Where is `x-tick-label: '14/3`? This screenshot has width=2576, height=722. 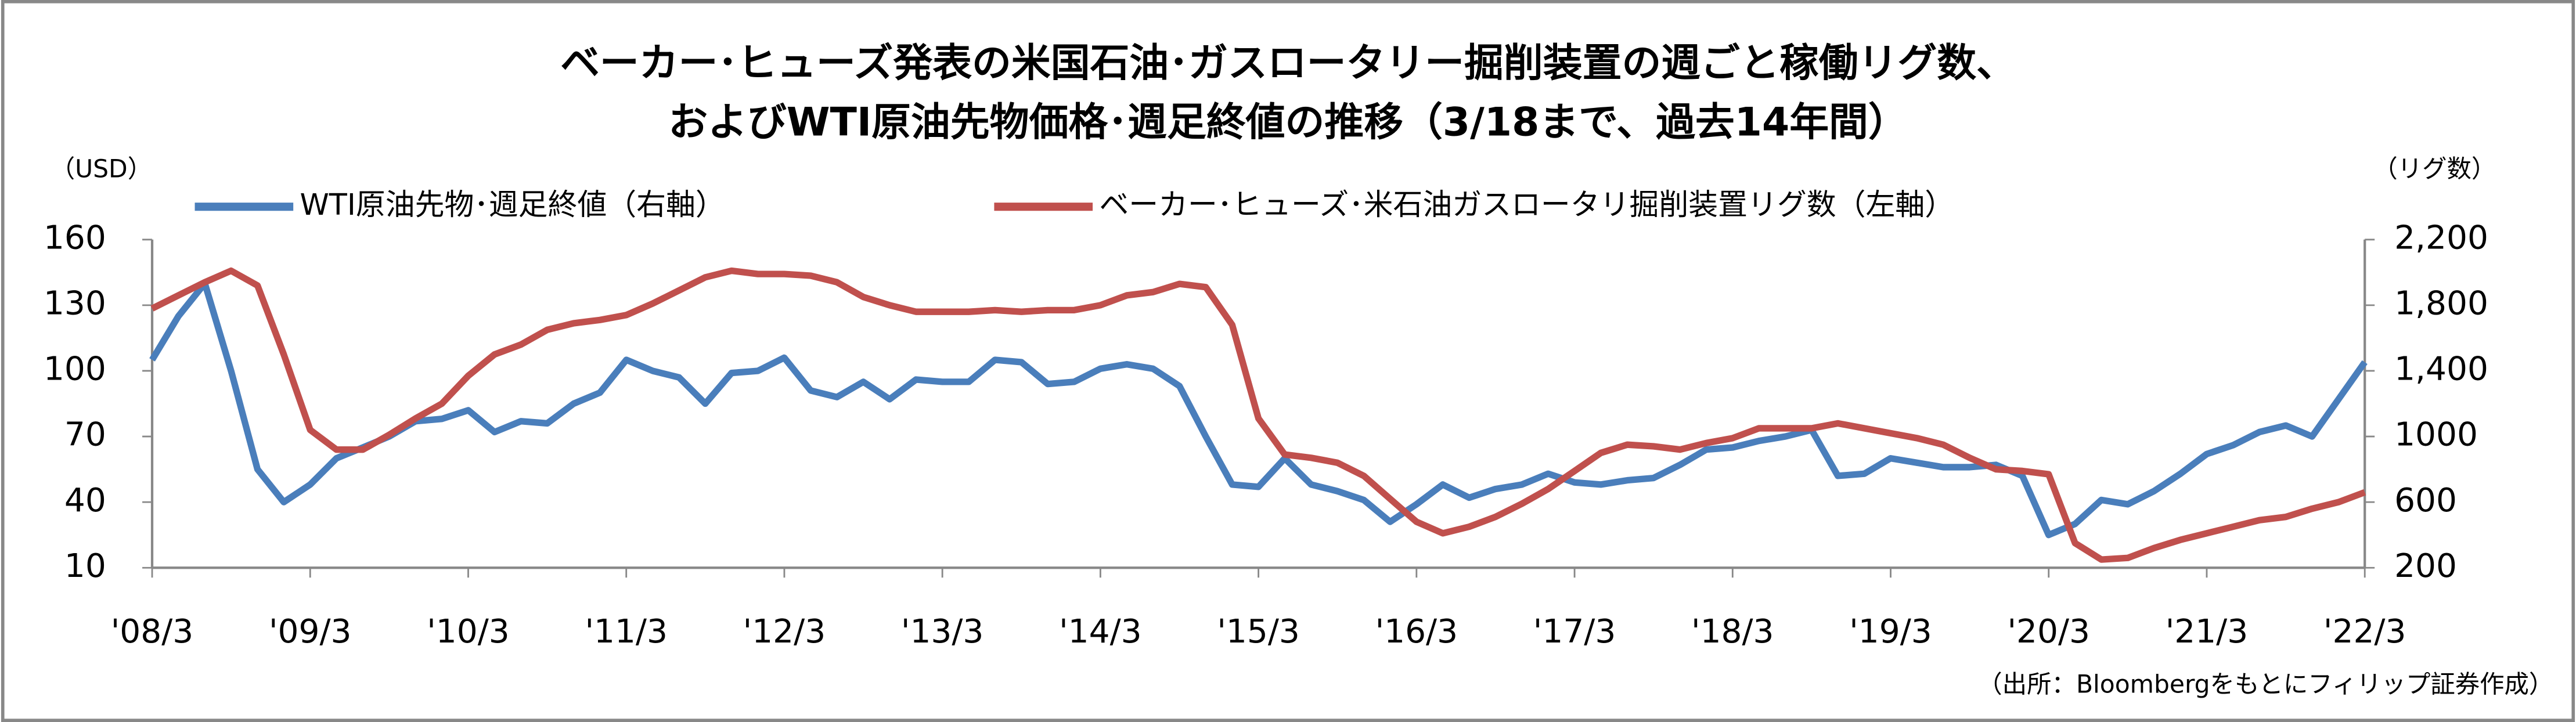
x-tick-label: '14/3 is located at coordinates (1100, 632).